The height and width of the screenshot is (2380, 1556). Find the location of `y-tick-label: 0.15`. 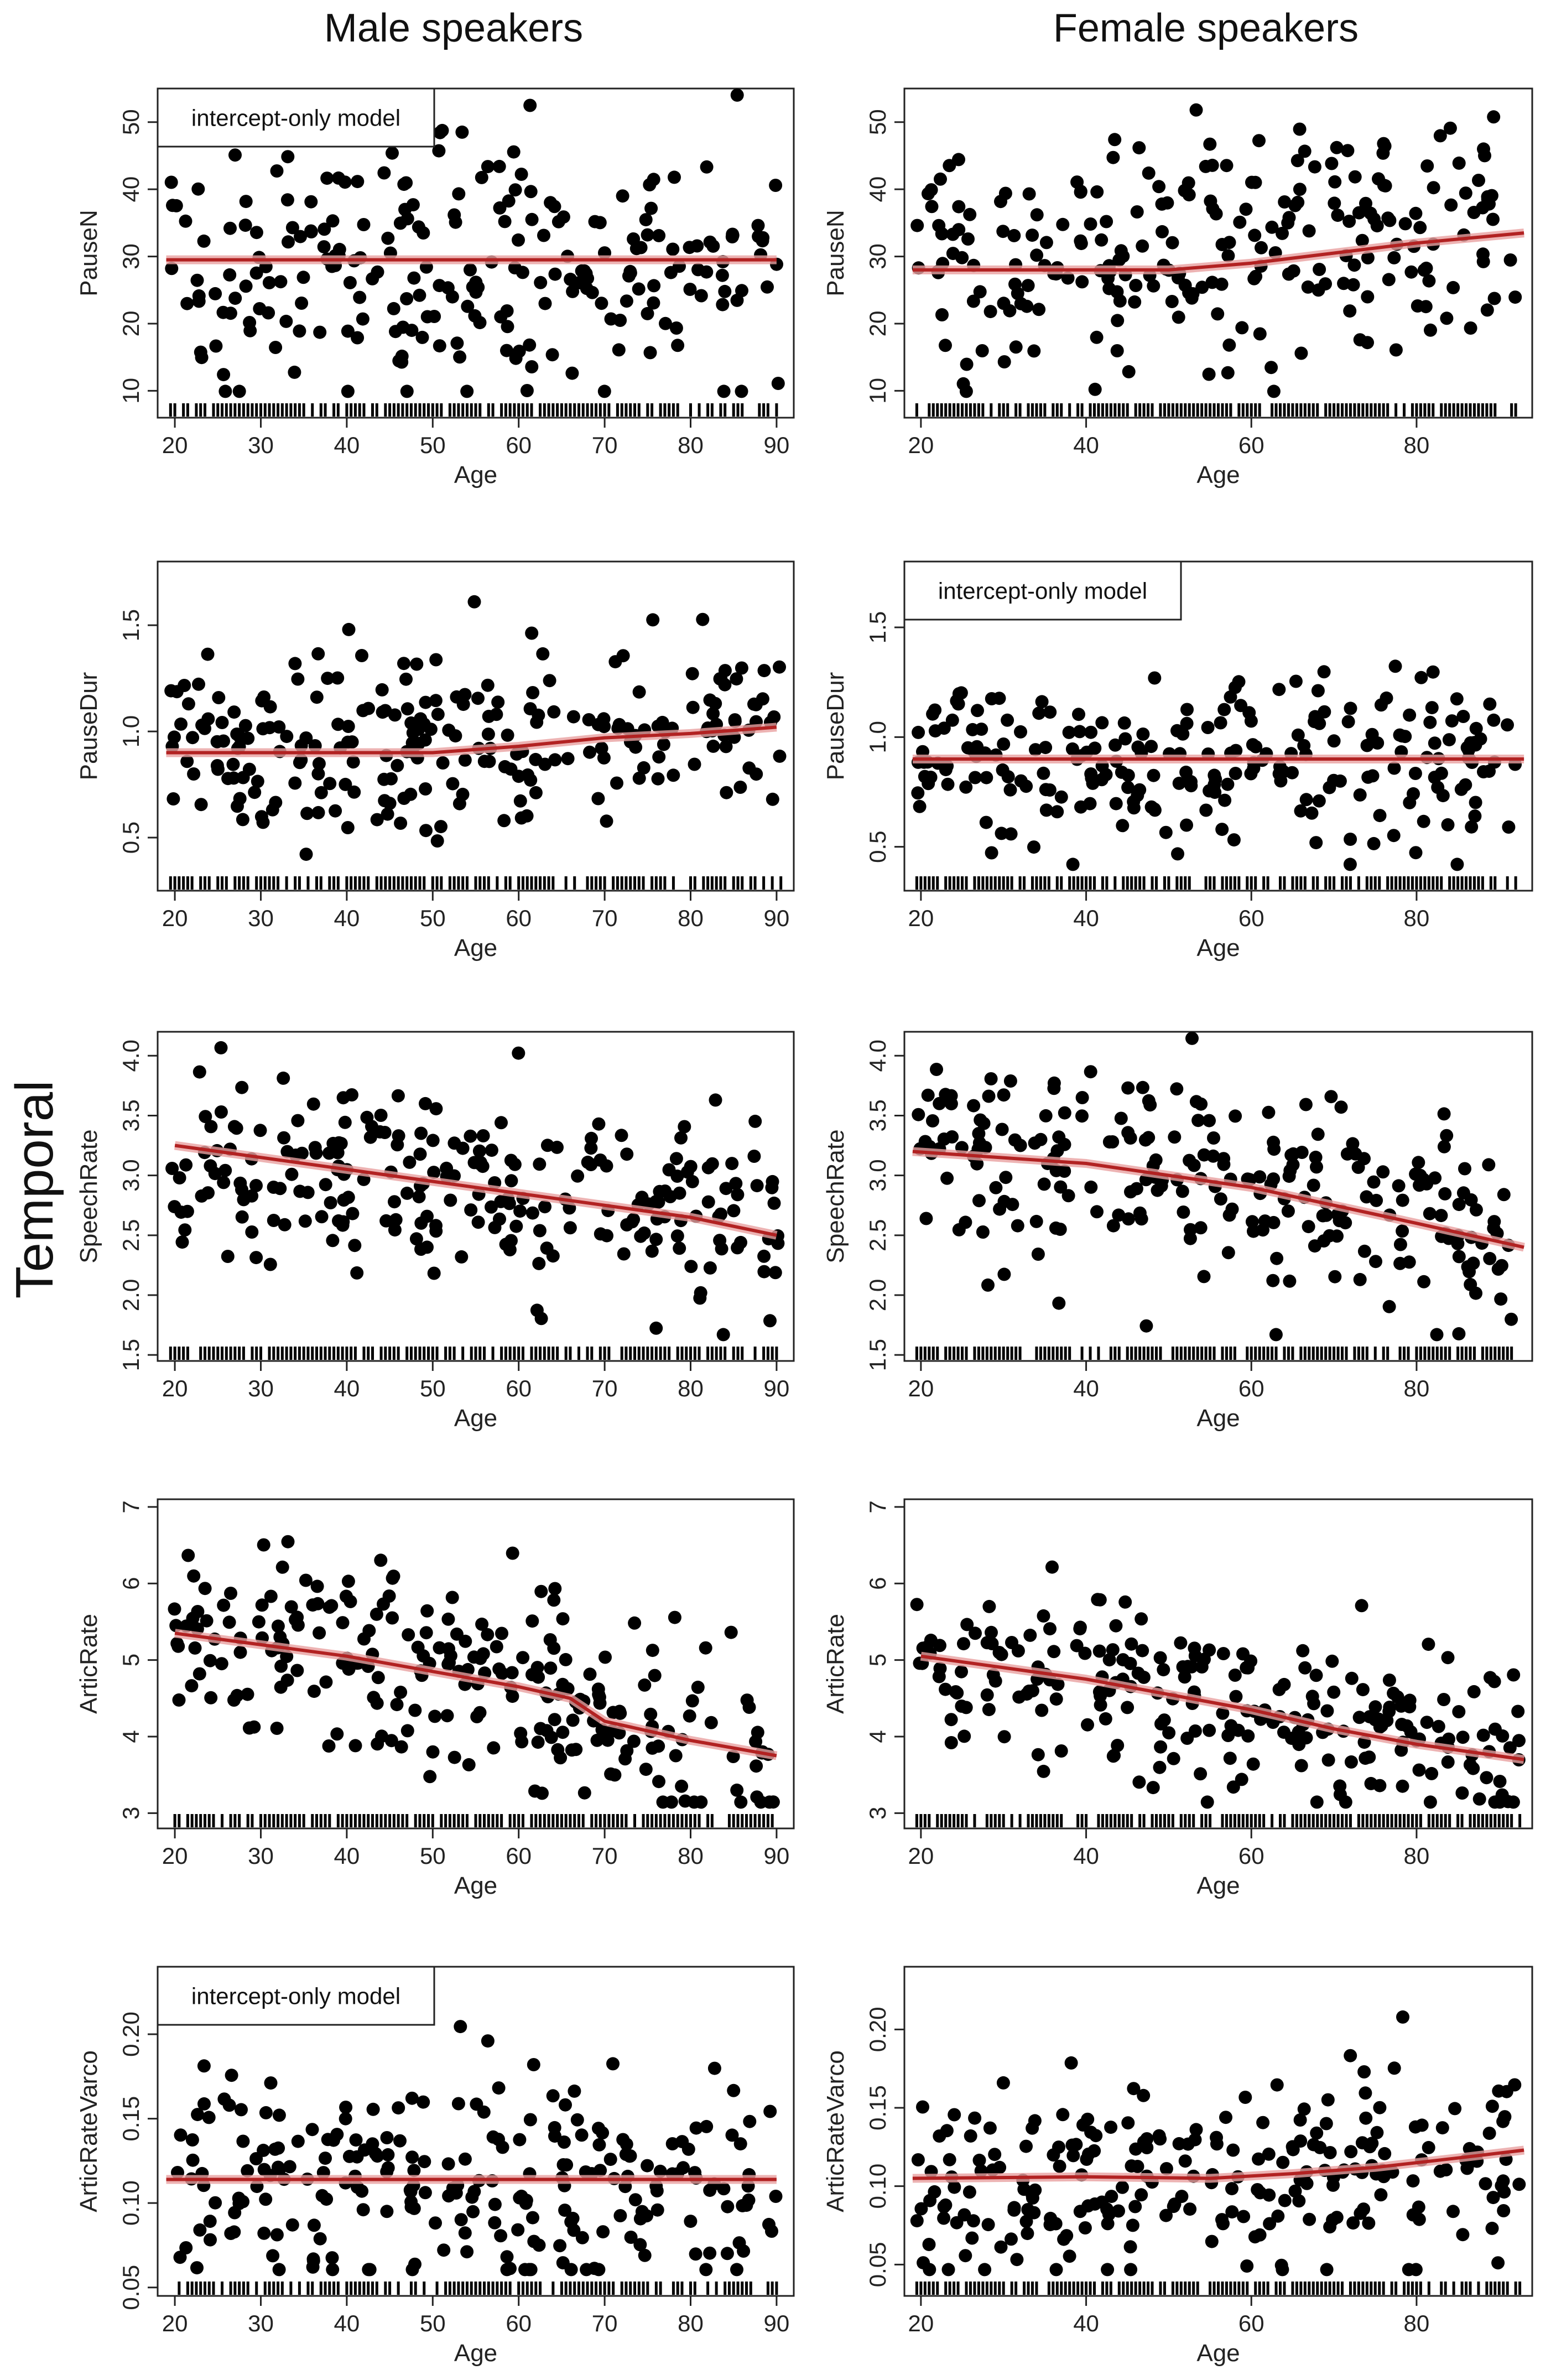

y-tick-label: 0.15 is located at coordinates (878, 2108).